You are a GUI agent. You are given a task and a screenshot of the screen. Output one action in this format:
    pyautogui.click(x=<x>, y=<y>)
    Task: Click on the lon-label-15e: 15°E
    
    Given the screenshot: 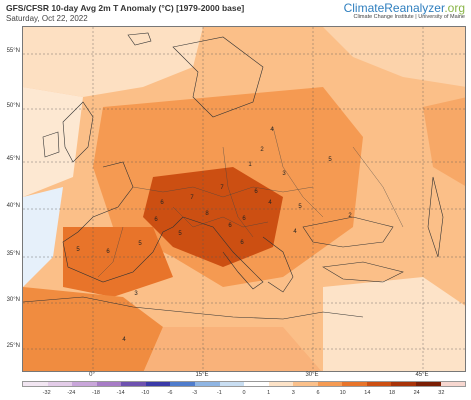 What is the action you would take?
    pyautogui.click(x=202, y=375)
    